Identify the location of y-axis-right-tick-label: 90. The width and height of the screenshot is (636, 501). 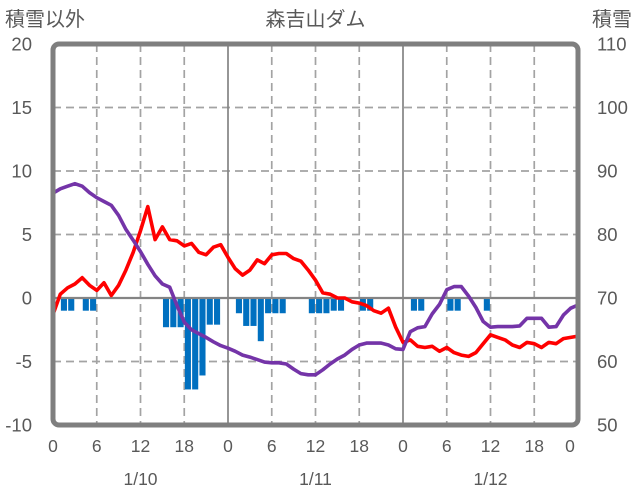
(607, 171).